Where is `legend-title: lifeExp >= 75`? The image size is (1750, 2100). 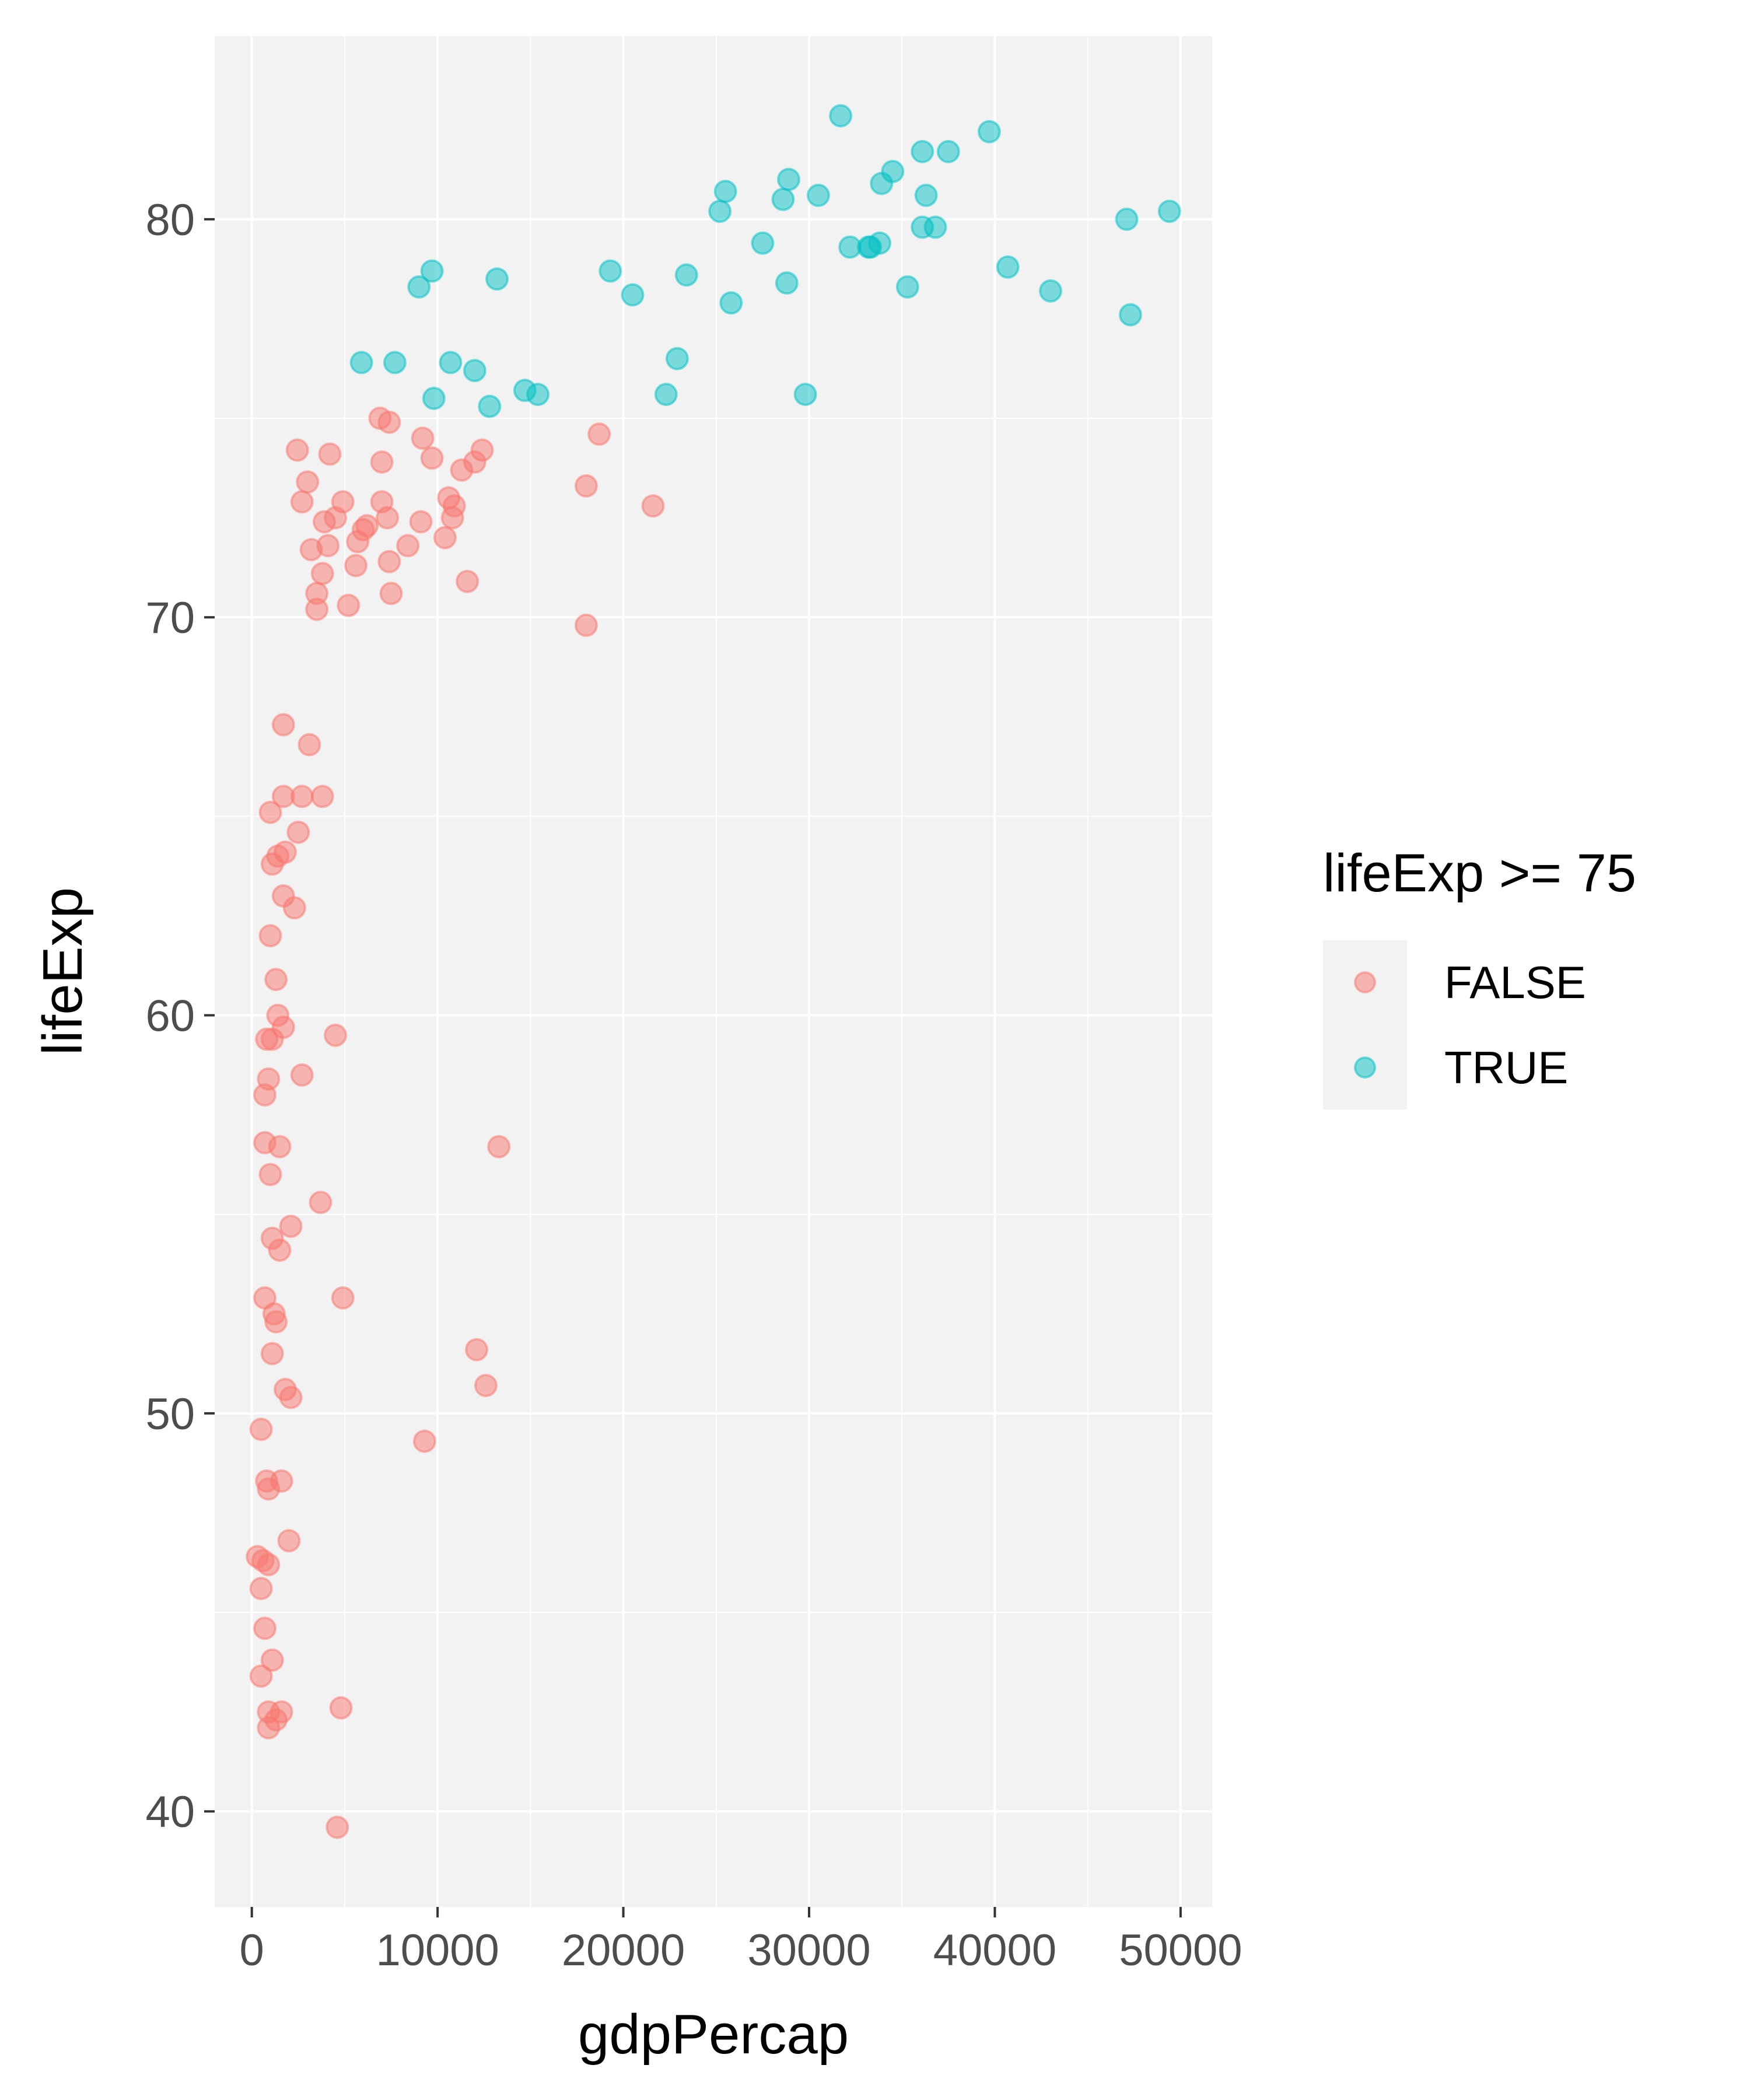 legend-title: lifeExp >= 75 is located at coordinates (1479, 873).